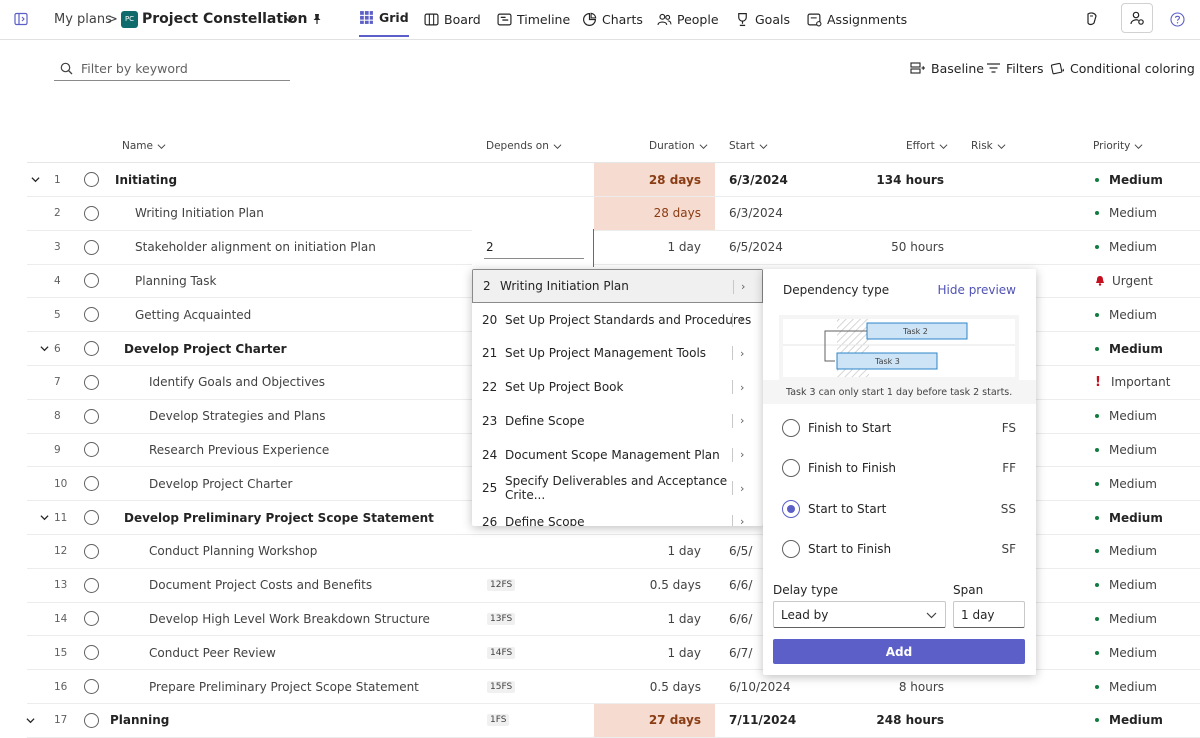 The image size is (1200, 738). I want to click on start-date: 6/5/2024, so click(756, 247).